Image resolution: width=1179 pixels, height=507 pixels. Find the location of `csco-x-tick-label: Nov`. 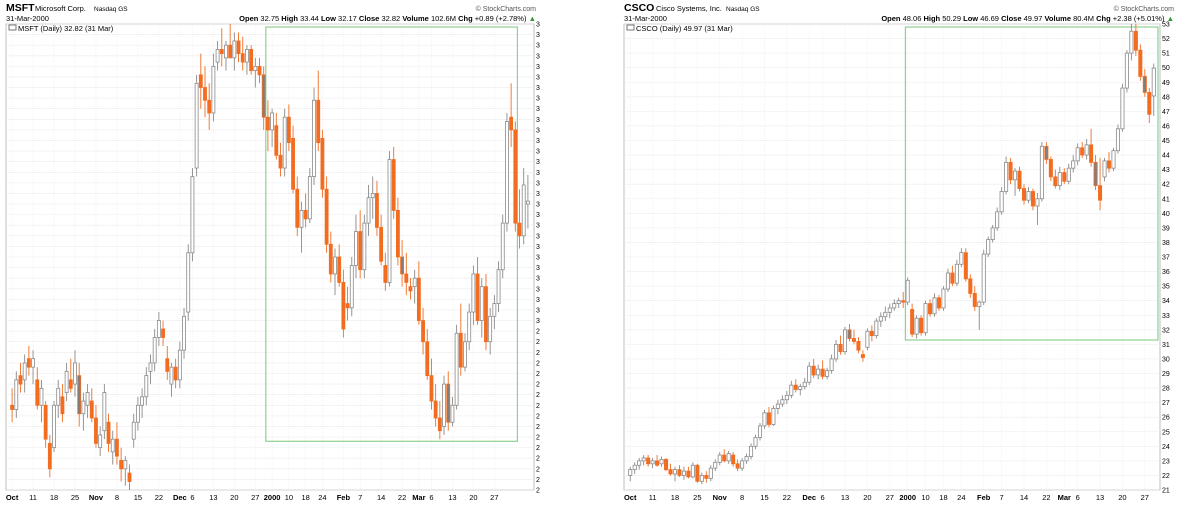

csco-x-tick-label: Nov is located at coordinates (720, 497).